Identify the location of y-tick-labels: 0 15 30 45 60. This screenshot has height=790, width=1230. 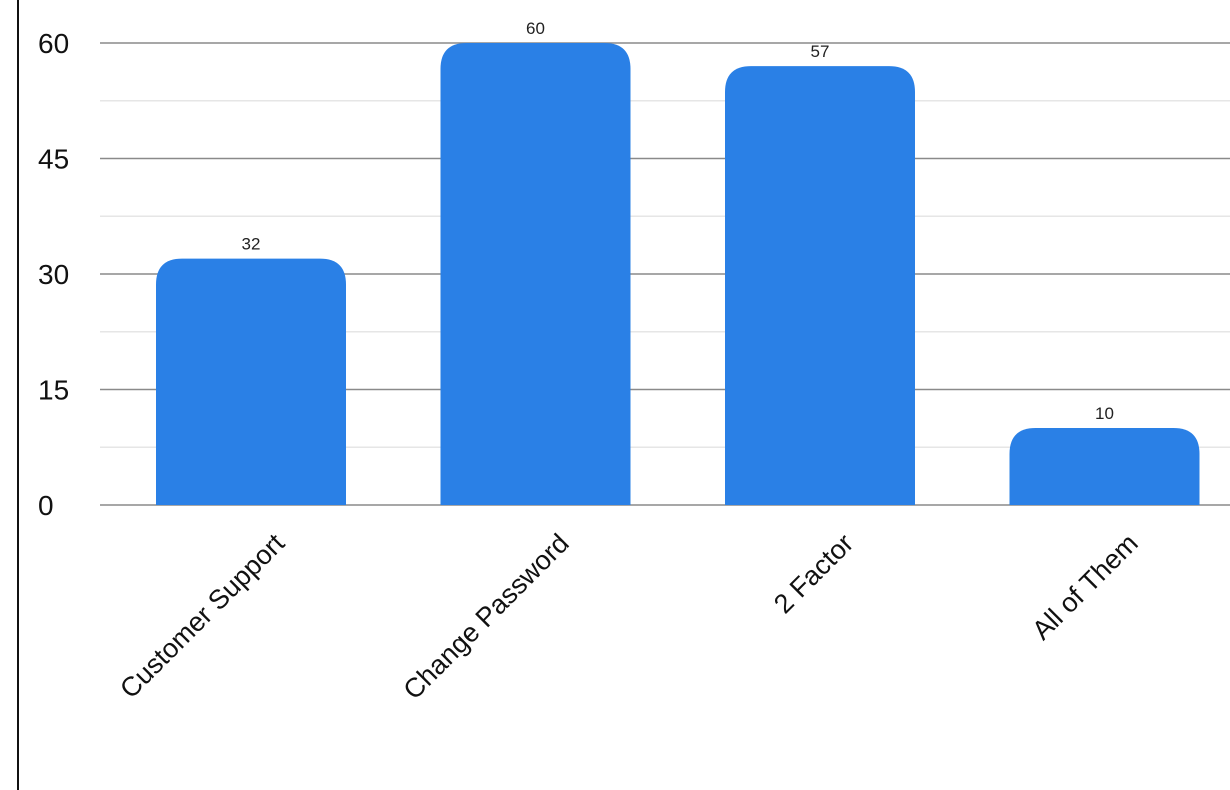
(53, 274).